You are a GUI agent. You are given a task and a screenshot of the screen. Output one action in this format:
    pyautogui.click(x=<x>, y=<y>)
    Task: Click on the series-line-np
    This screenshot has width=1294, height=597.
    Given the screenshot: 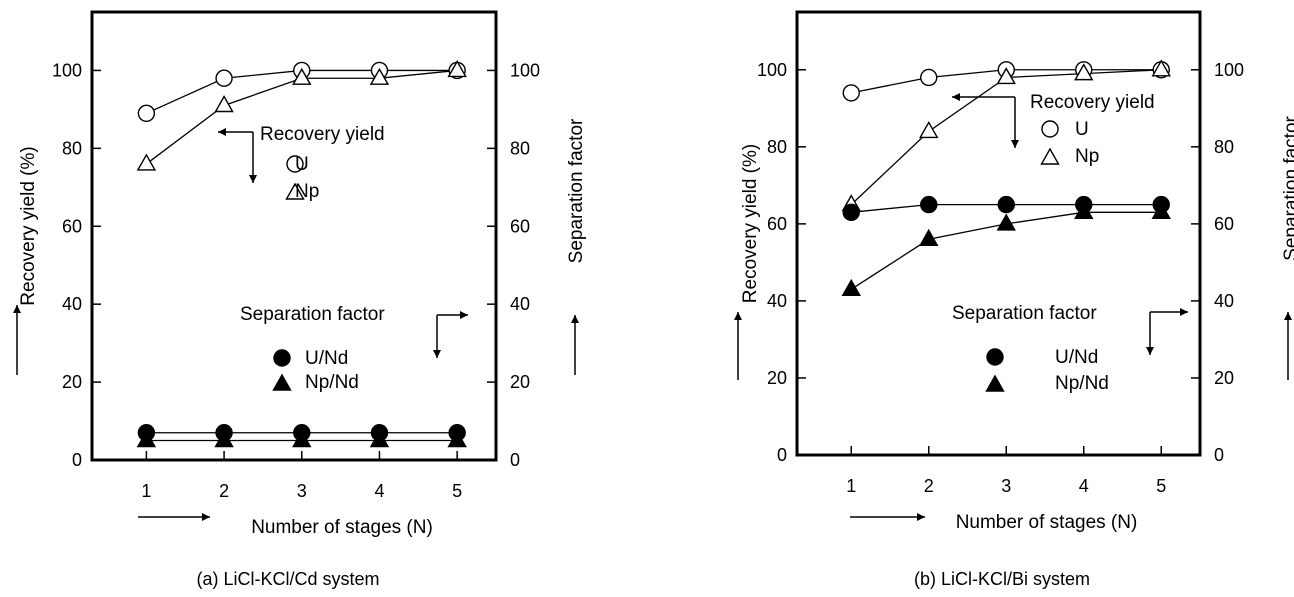 What is the action you would take?
    pyautogui.click(x=1006, y=137)
    